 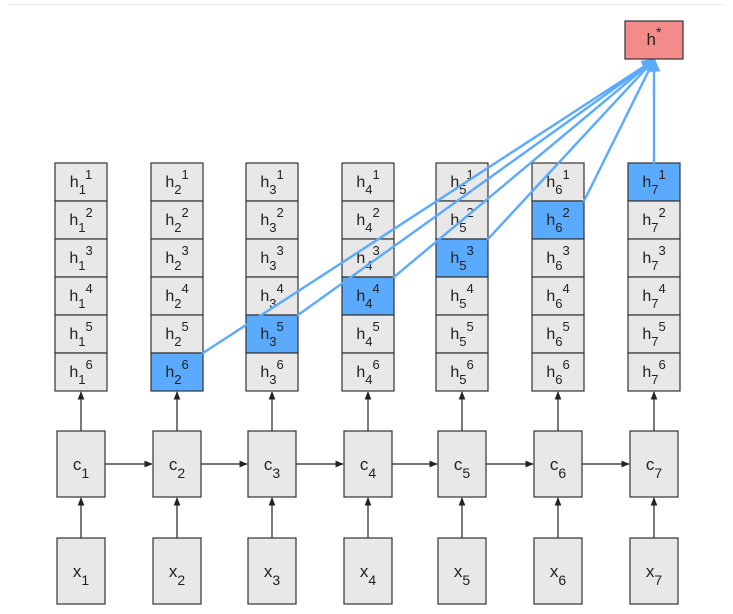 I want to click on hidden-cell-label: h56, so click(x=461, y=372).